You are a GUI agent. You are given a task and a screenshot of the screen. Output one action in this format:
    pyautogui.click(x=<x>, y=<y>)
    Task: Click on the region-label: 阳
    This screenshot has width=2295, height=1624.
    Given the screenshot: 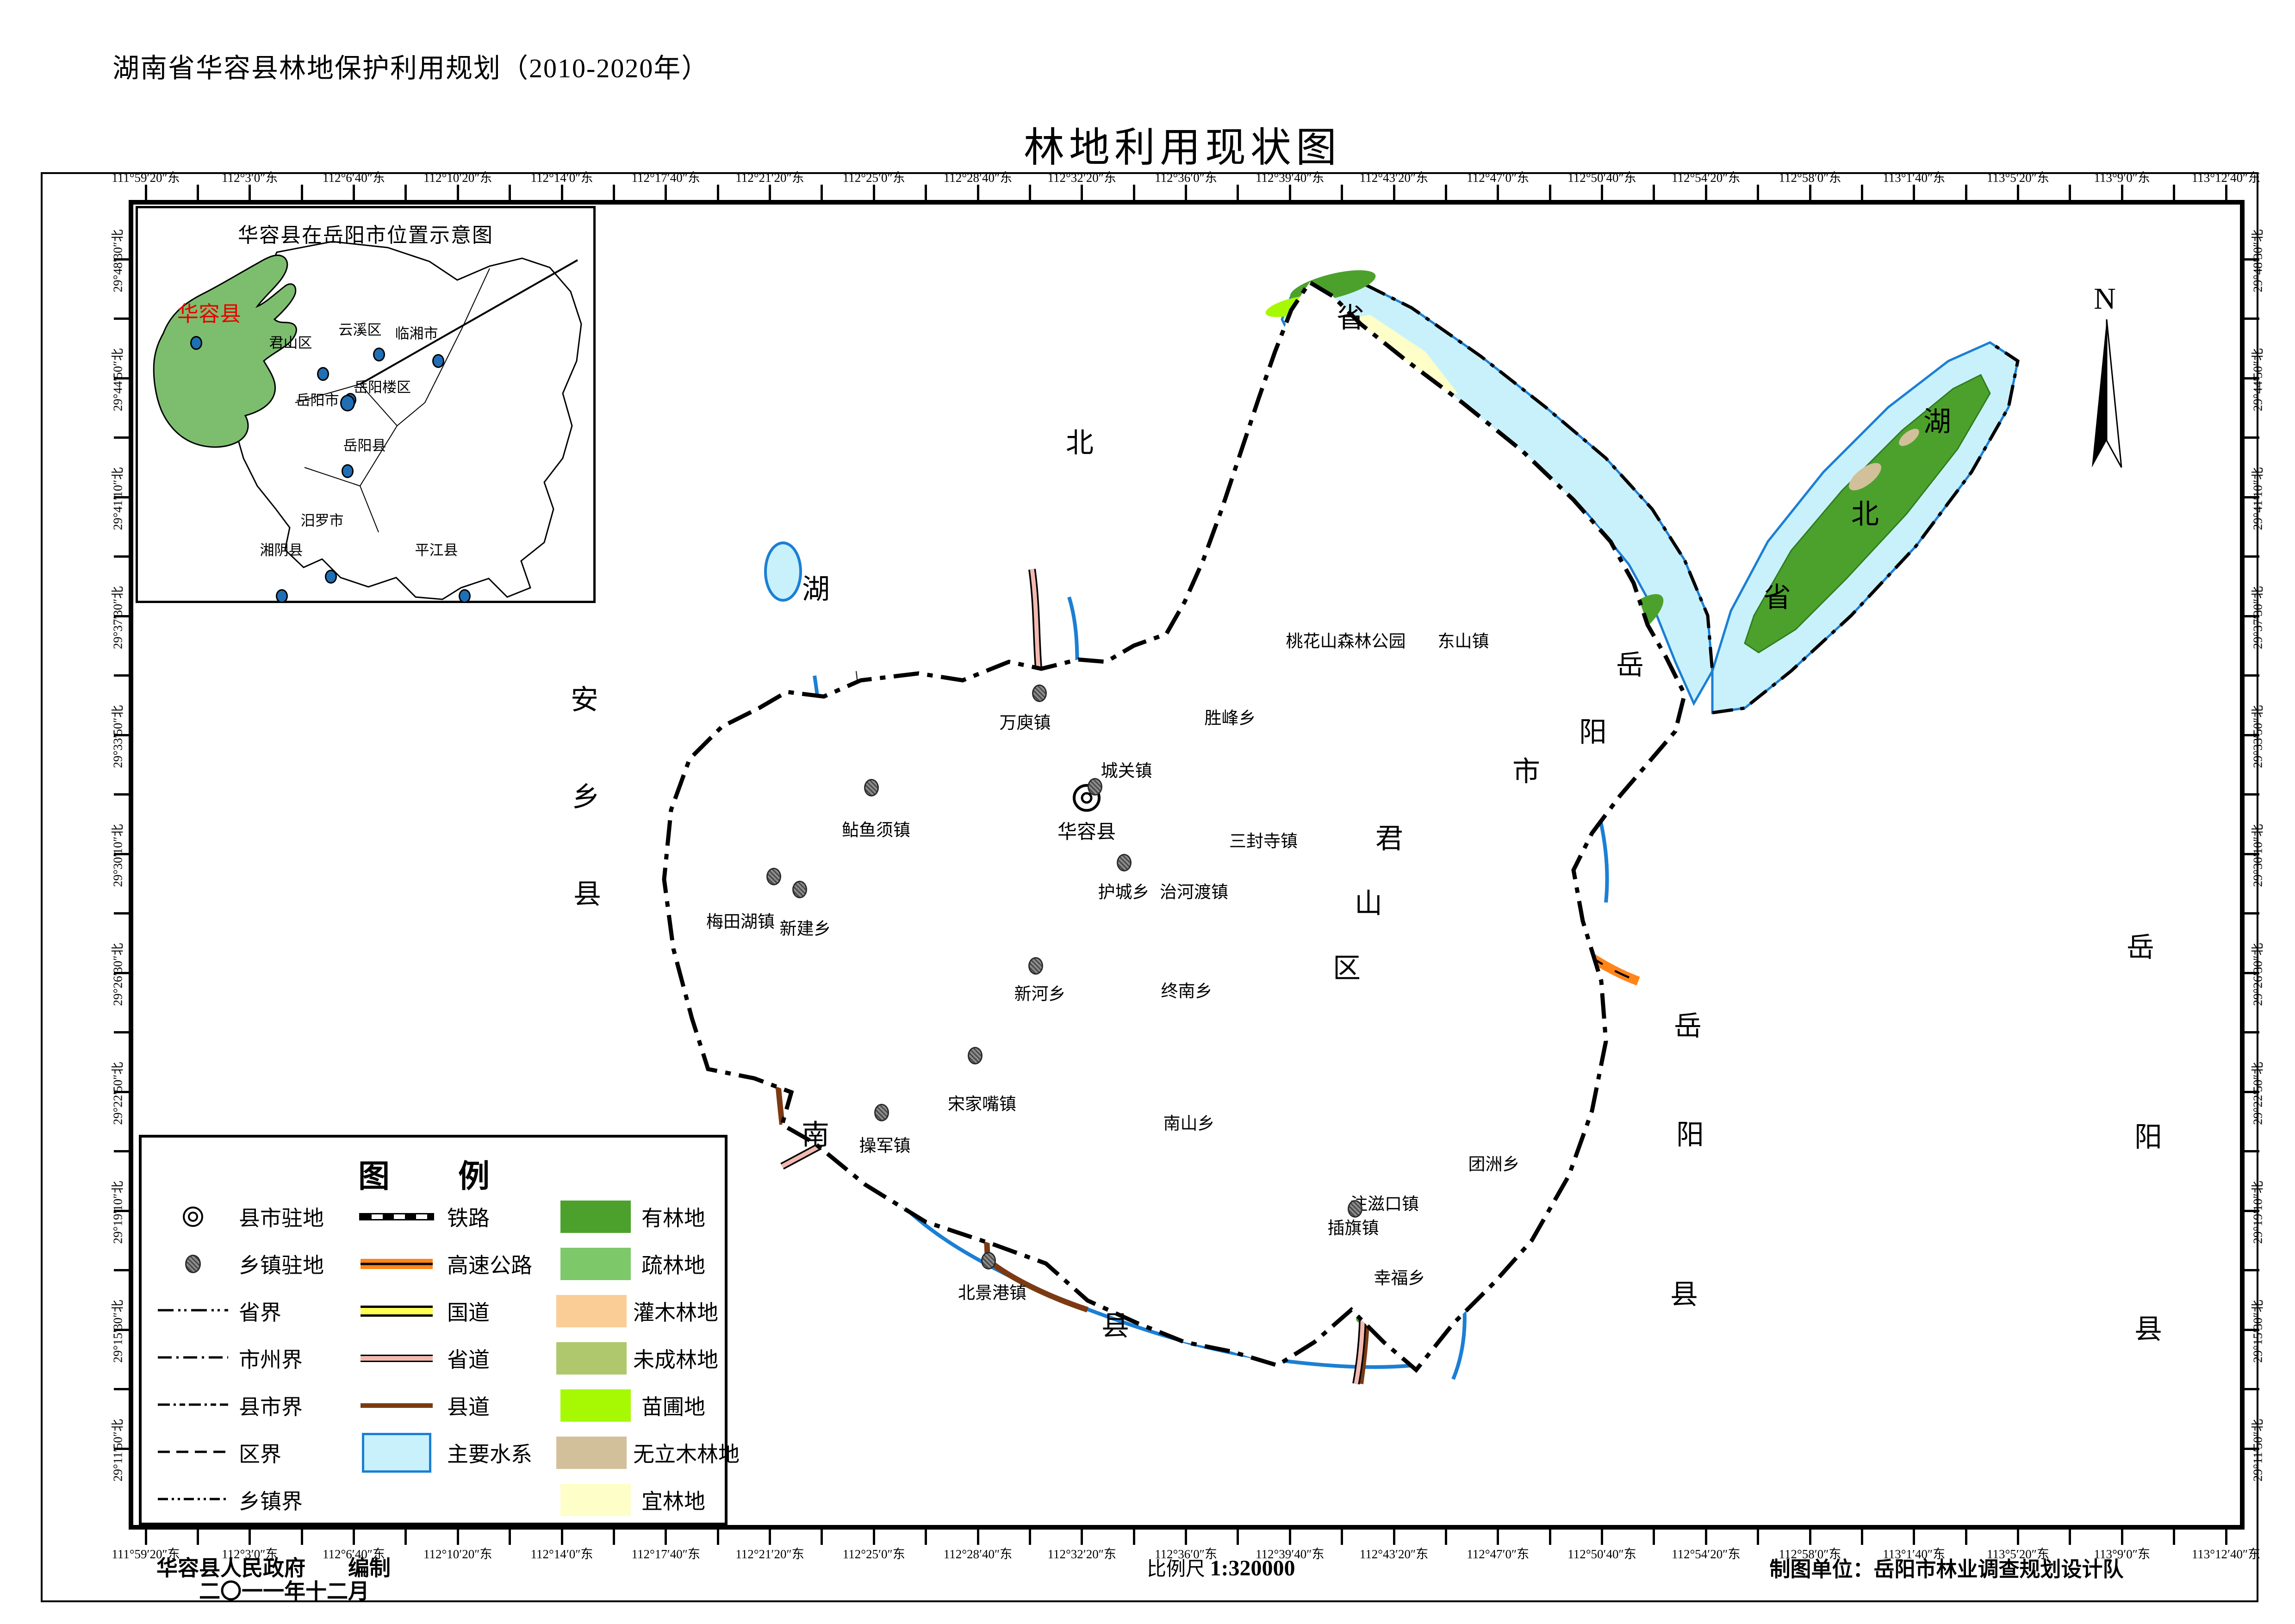 What is the action you would take?
    pyautogui.click(x=1593, y=732)
    